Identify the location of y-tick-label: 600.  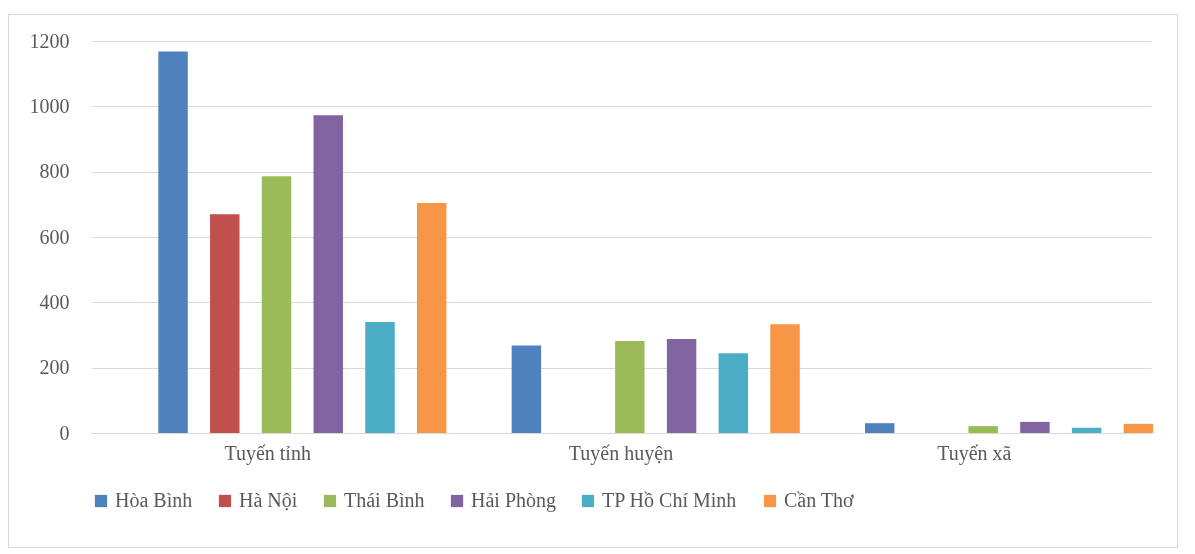
(54, 236).